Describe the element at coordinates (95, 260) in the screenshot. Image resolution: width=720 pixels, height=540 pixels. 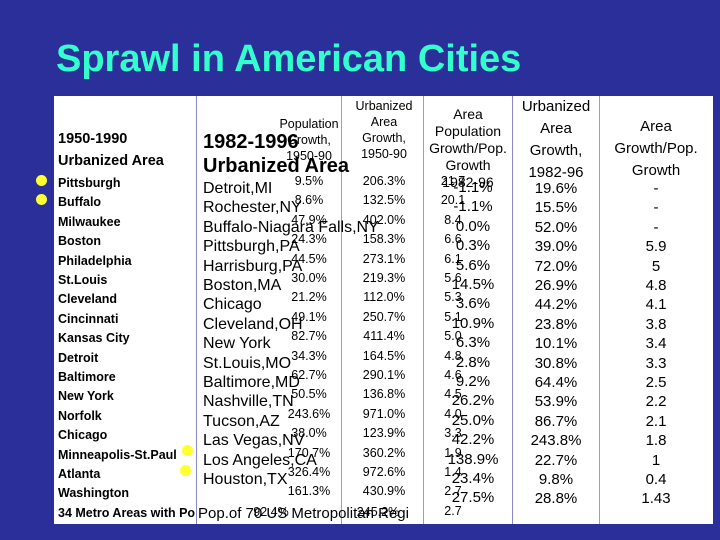
I see `table1-row: Philadelphia` at that location.